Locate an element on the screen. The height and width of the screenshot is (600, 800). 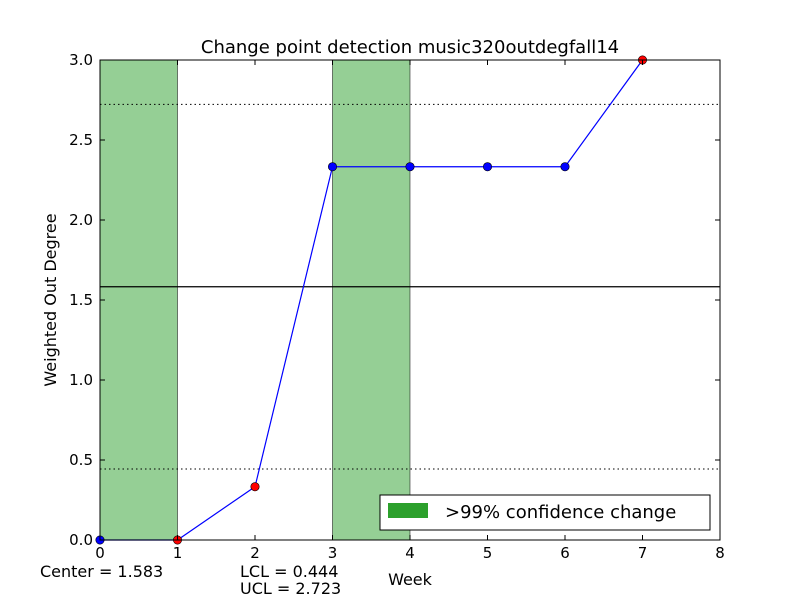
x-tick-label: 1 is located at coordinates (178, 553).